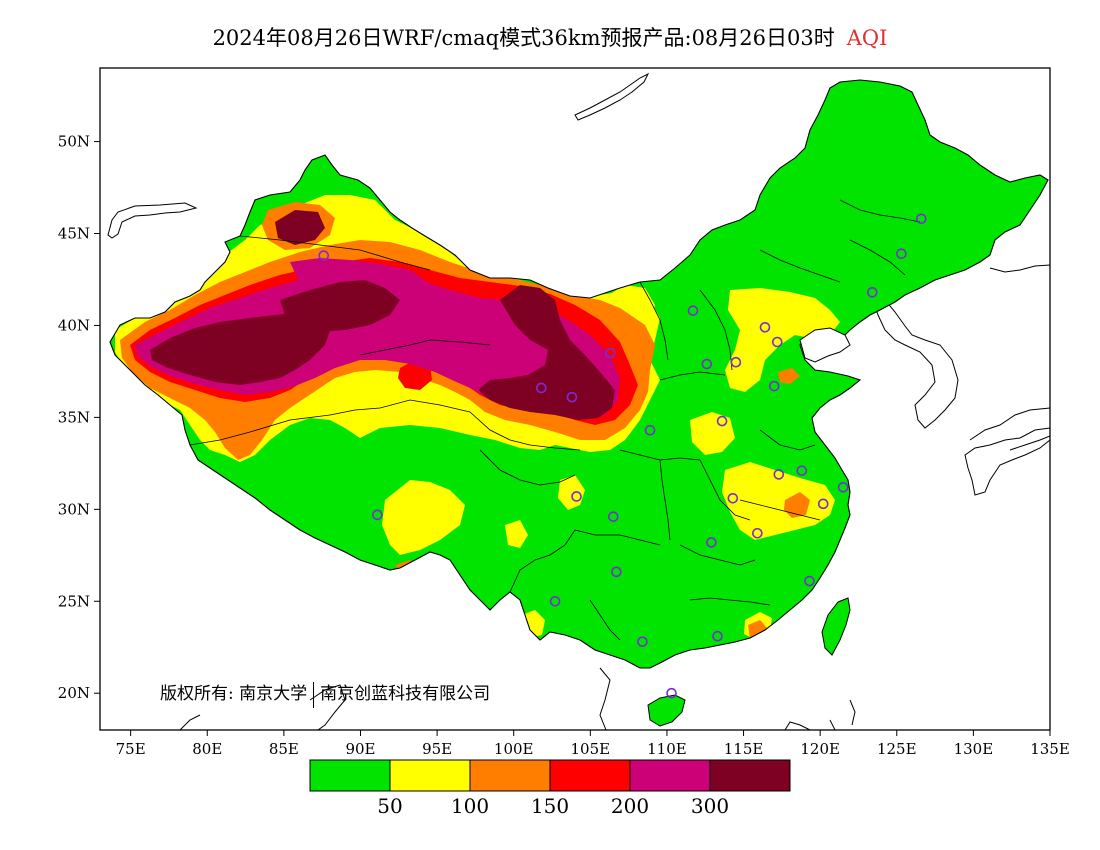  I want to click on title-variable: AQI, so click(867, 38).